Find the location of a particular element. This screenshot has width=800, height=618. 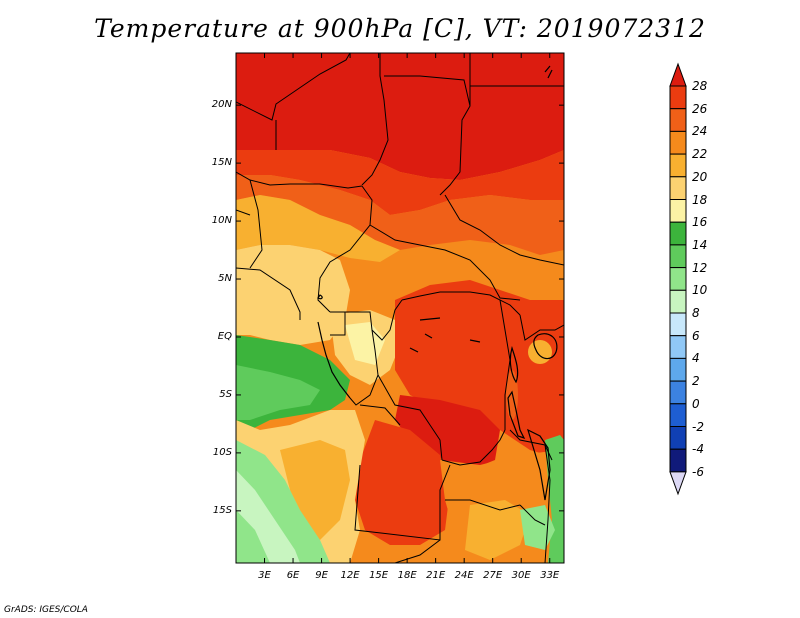

colorbar-label: 20 is located at coordinates (700, 176).